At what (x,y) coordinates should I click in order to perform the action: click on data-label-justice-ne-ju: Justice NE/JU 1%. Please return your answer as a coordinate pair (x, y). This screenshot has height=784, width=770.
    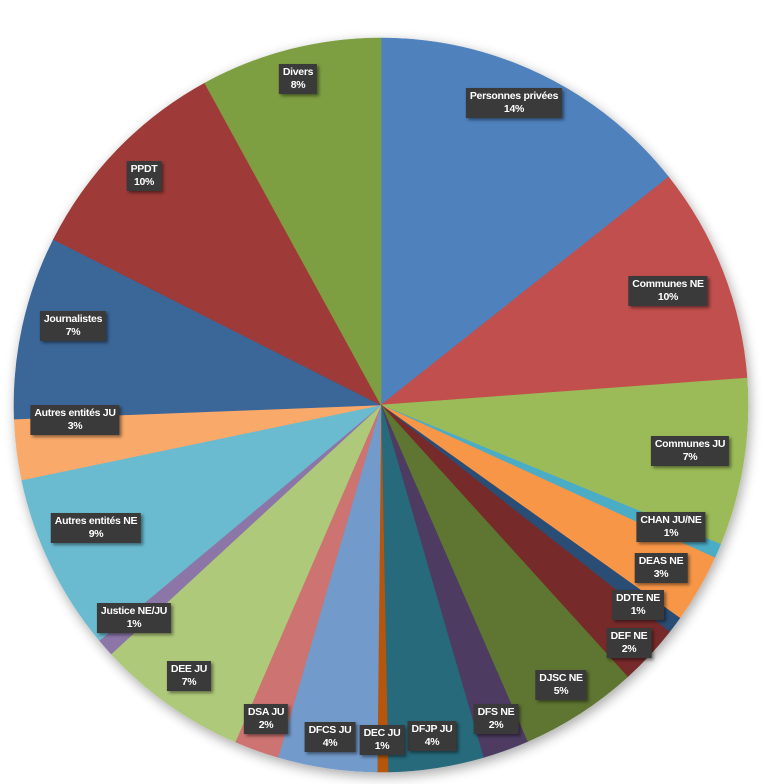
    Looking at the image, I should click on (134, 618).